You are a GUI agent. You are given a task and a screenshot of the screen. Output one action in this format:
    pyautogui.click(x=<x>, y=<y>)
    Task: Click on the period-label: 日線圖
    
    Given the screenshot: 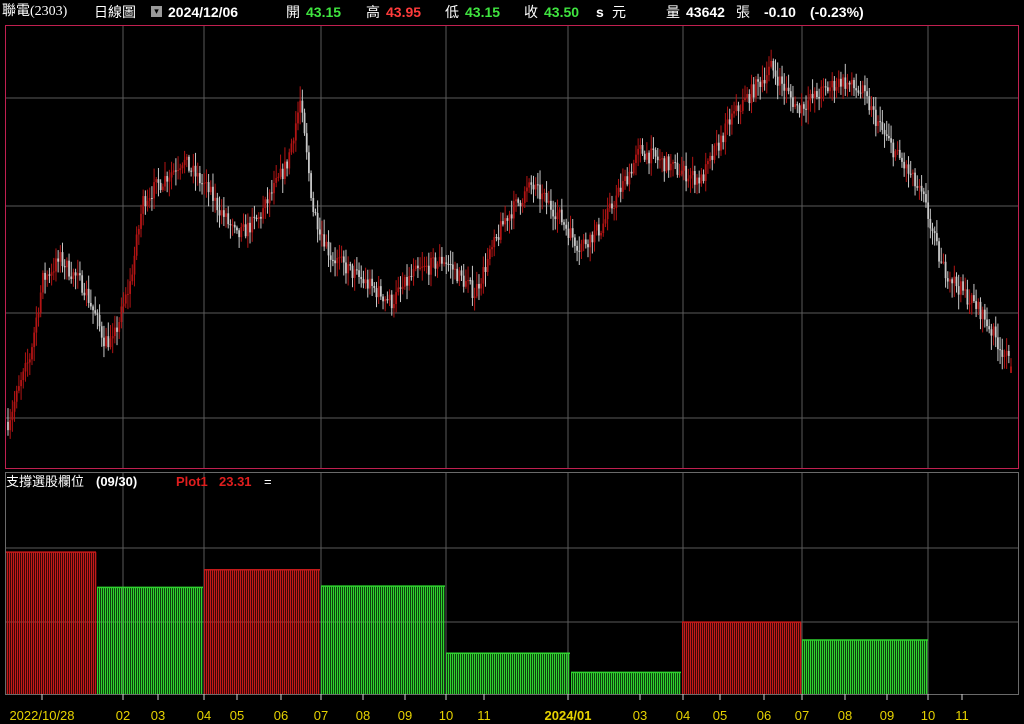 What is the action you would take?
    pyautogui.click(x=115, y=12)
    